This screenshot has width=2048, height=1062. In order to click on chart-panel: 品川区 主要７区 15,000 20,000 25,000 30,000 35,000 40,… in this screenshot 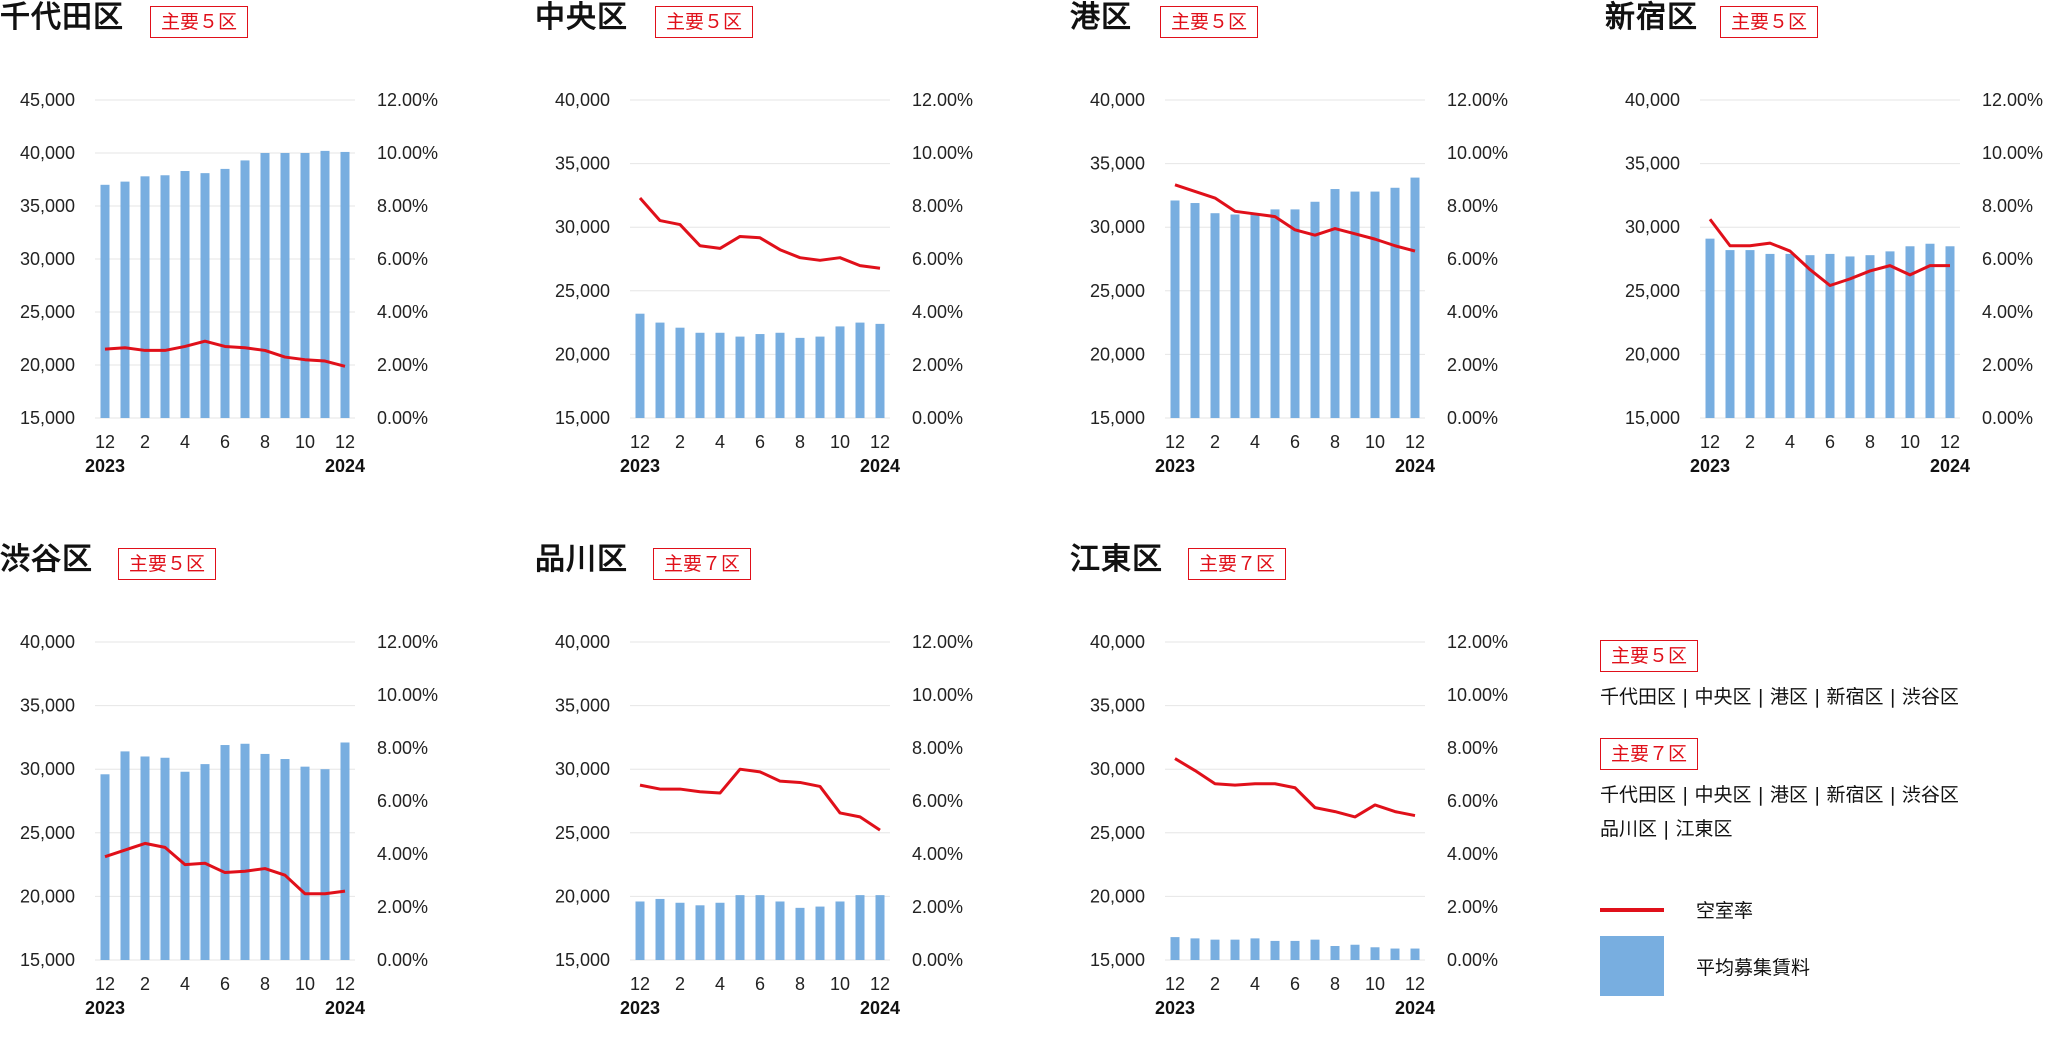, I will do `click(775, 802)`.